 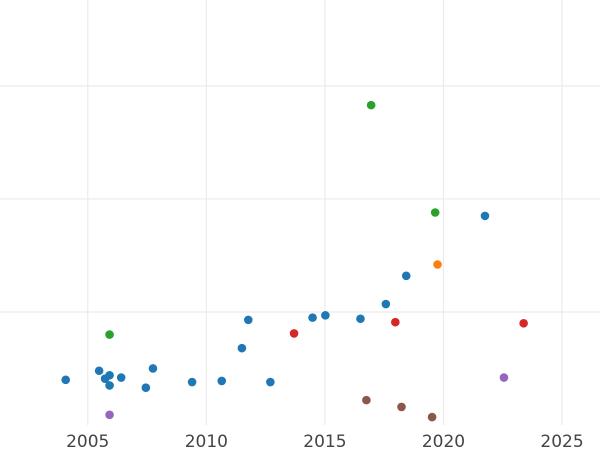 What do you see at coordinates (561, 441) in the screenshot?
I see `x-tick-label: 2025` at bounding box center [561, 441].